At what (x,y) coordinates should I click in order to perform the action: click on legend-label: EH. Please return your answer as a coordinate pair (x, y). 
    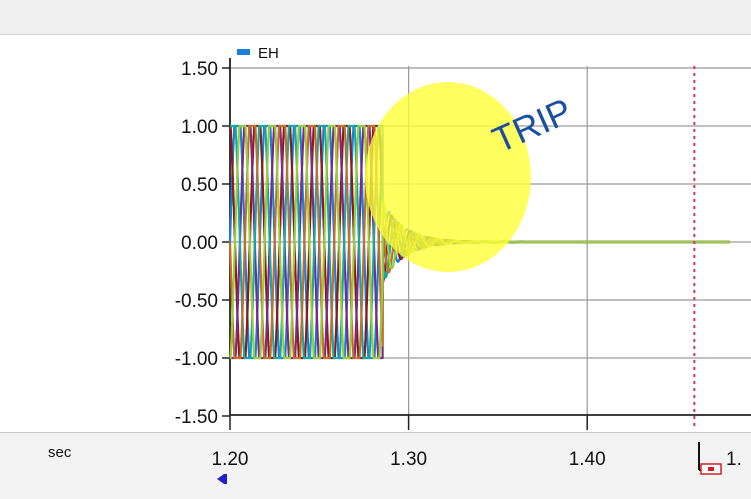
    Looking at the image, I should click on (268, 53).